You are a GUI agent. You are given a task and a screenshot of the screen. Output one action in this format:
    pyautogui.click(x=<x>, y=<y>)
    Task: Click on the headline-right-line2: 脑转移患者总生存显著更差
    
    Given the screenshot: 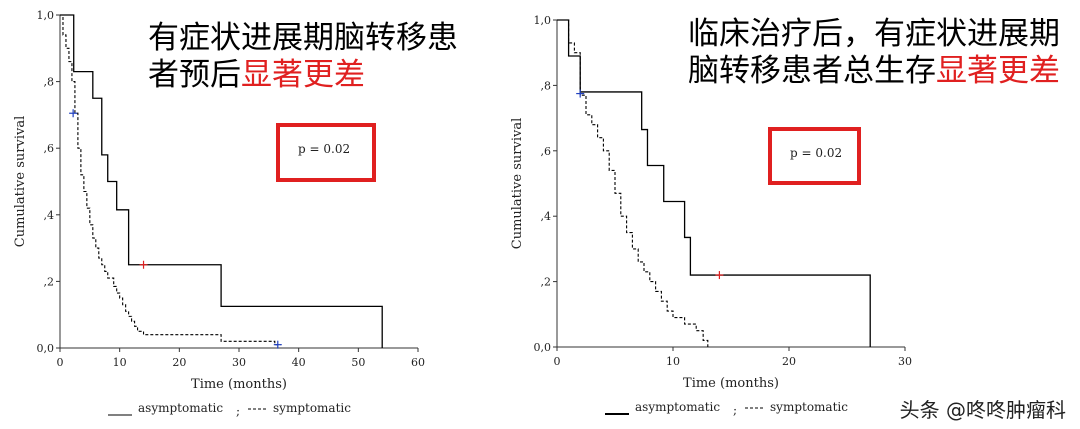 What is the action you would take?
    pyautogui.click(x=874, y=71)
    